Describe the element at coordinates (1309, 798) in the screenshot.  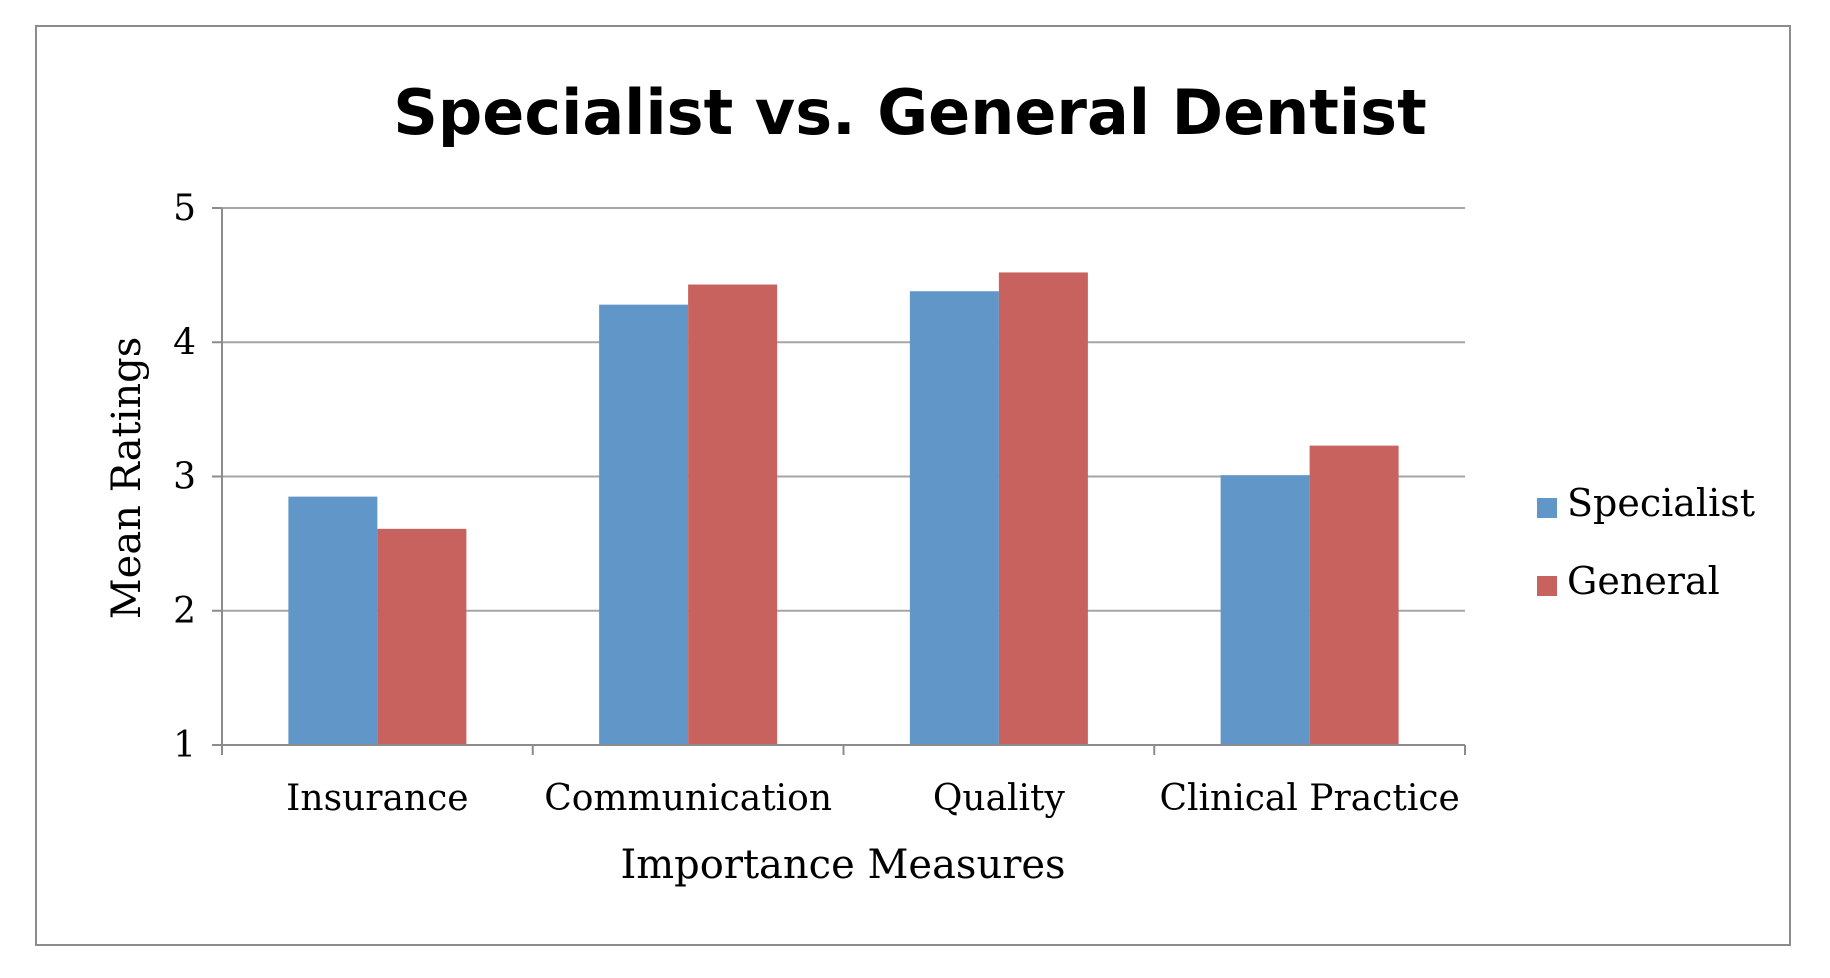
I see `x-tick-label: Clinical Practice` at that location.